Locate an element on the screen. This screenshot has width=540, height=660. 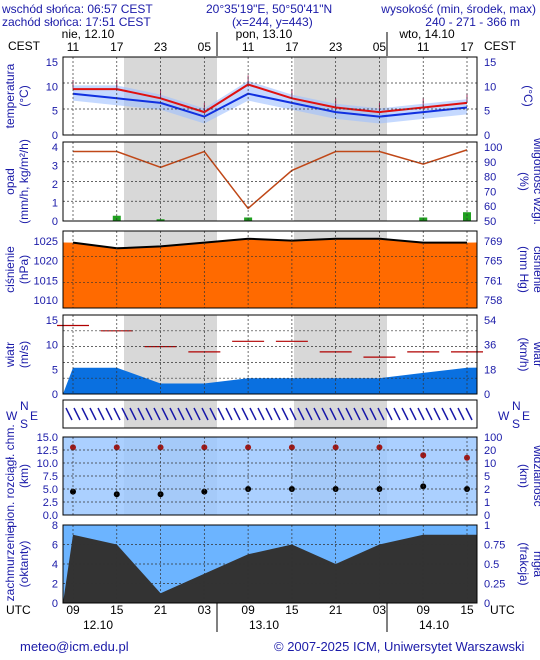
pressure-left-tick: 1025 is located at coordinates (46, 242).